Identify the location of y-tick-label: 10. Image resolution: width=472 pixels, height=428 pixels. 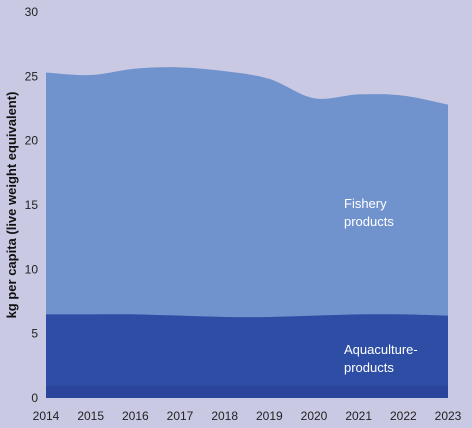
(32, 269).